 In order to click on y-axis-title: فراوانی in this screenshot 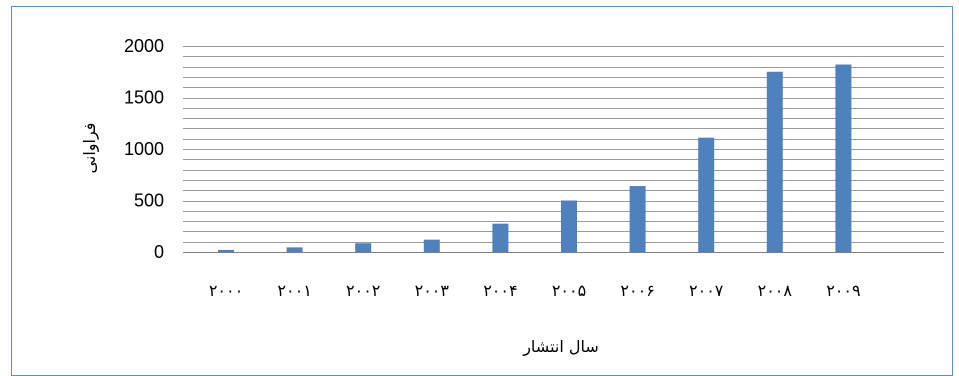, I will do `click(90, 148)`.